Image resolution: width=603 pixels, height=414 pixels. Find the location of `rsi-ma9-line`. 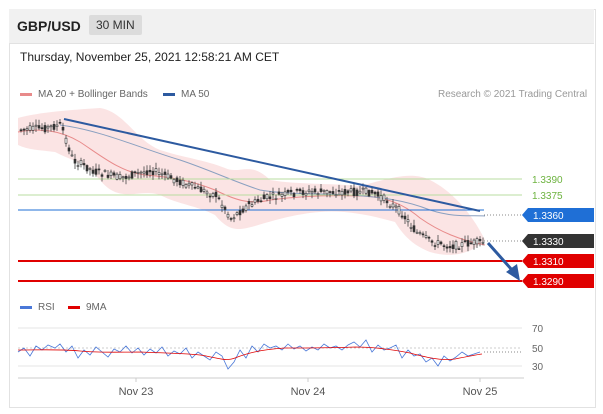

rsi-ma9-line is located at coordinates (250, 353).